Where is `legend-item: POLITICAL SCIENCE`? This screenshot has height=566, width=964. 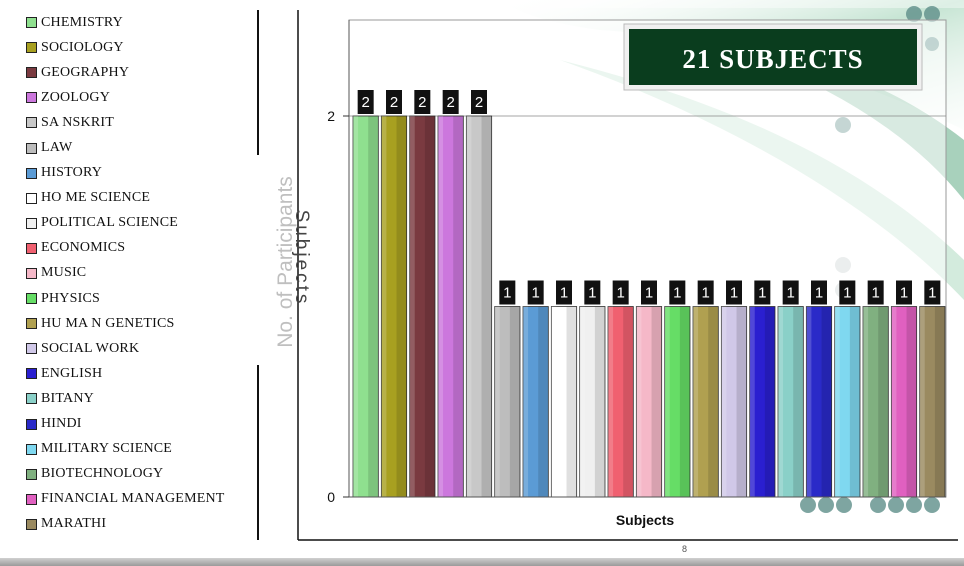 legend-item: POLITICAL SCIENCE is located at coordinates (146, 223).